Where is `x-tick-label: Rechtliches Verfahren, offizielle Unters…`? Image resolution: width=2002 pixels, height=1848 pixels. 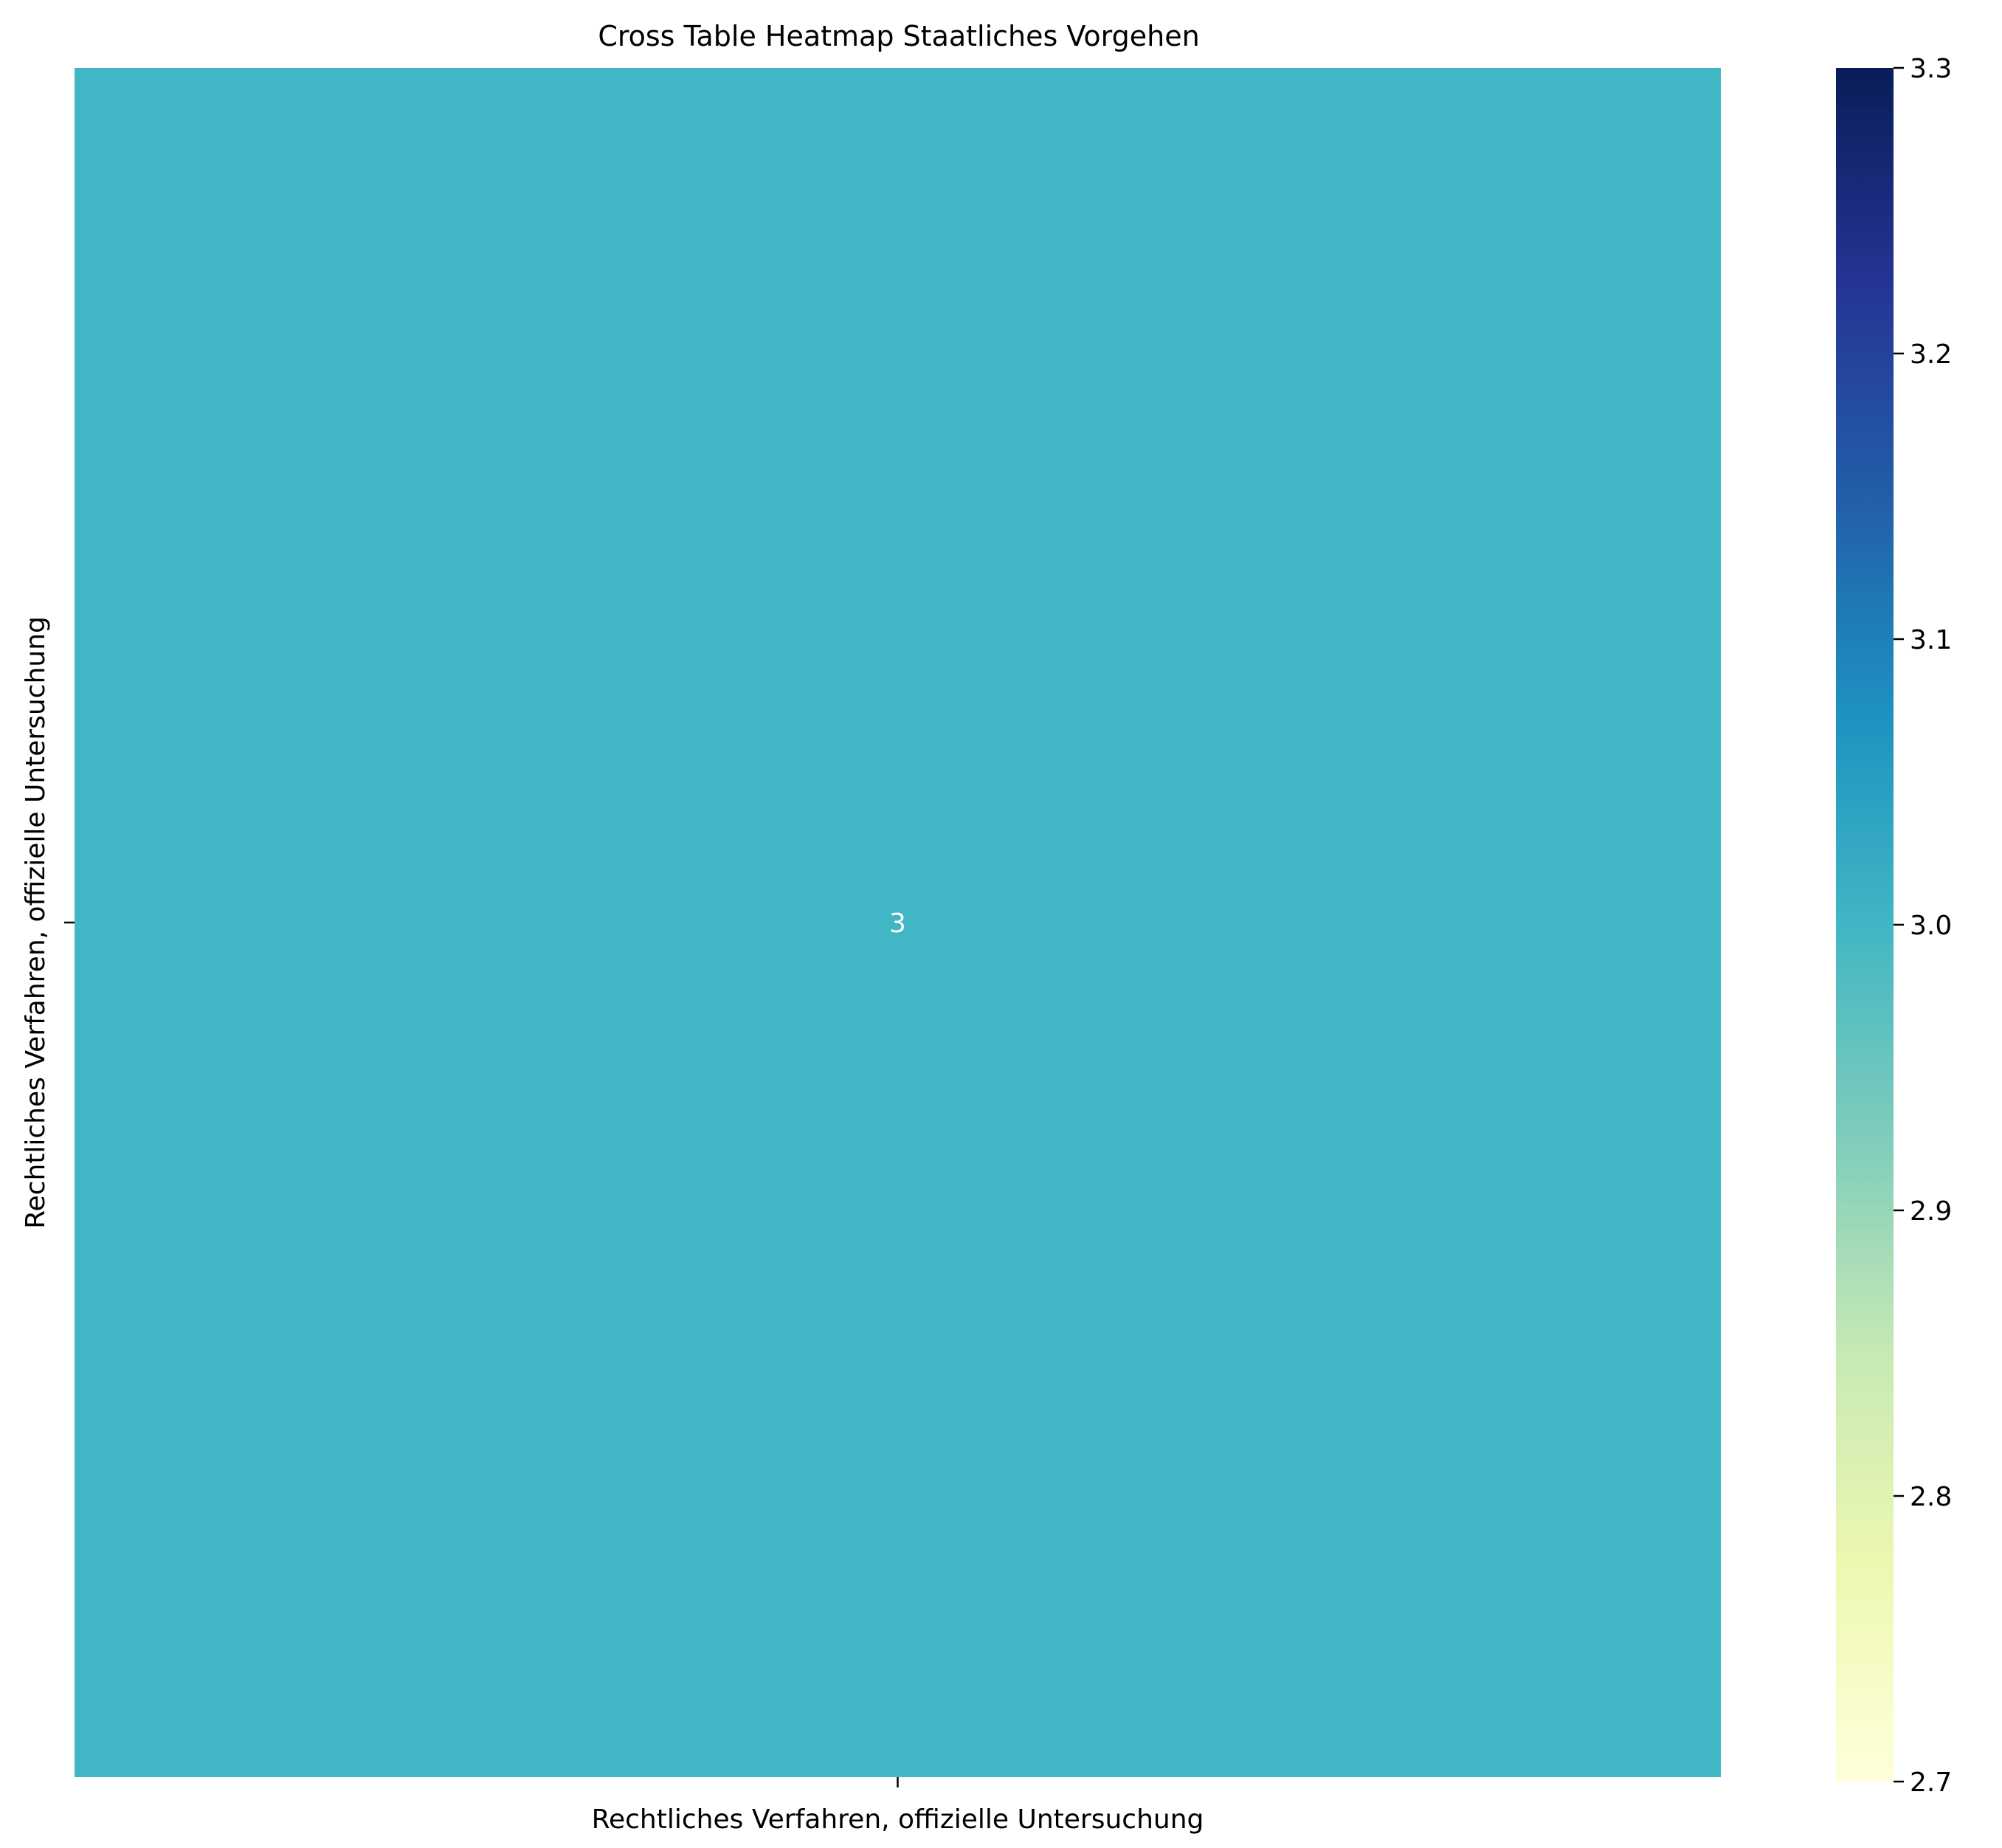 x-tick-label: Rechtliches Verfahren, offizielle Unters… is located at coordinates (898, 1820).